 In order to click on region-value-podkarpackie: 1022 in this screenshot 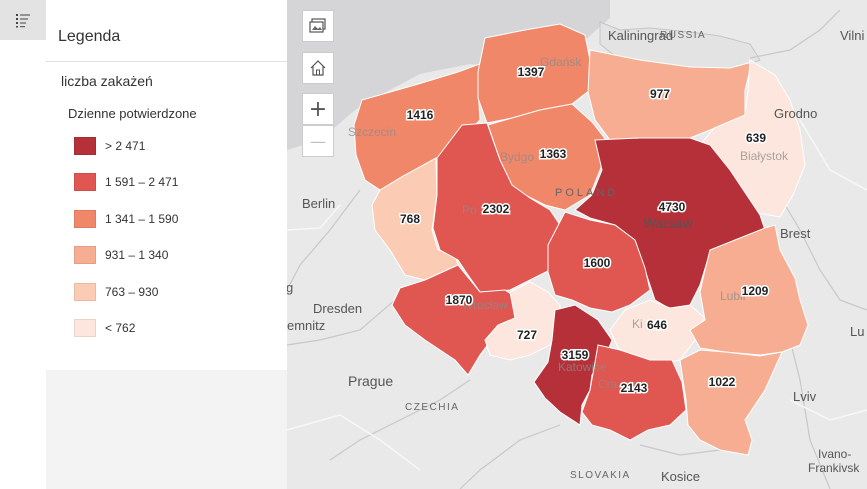, I will do `click(722, 382)`.